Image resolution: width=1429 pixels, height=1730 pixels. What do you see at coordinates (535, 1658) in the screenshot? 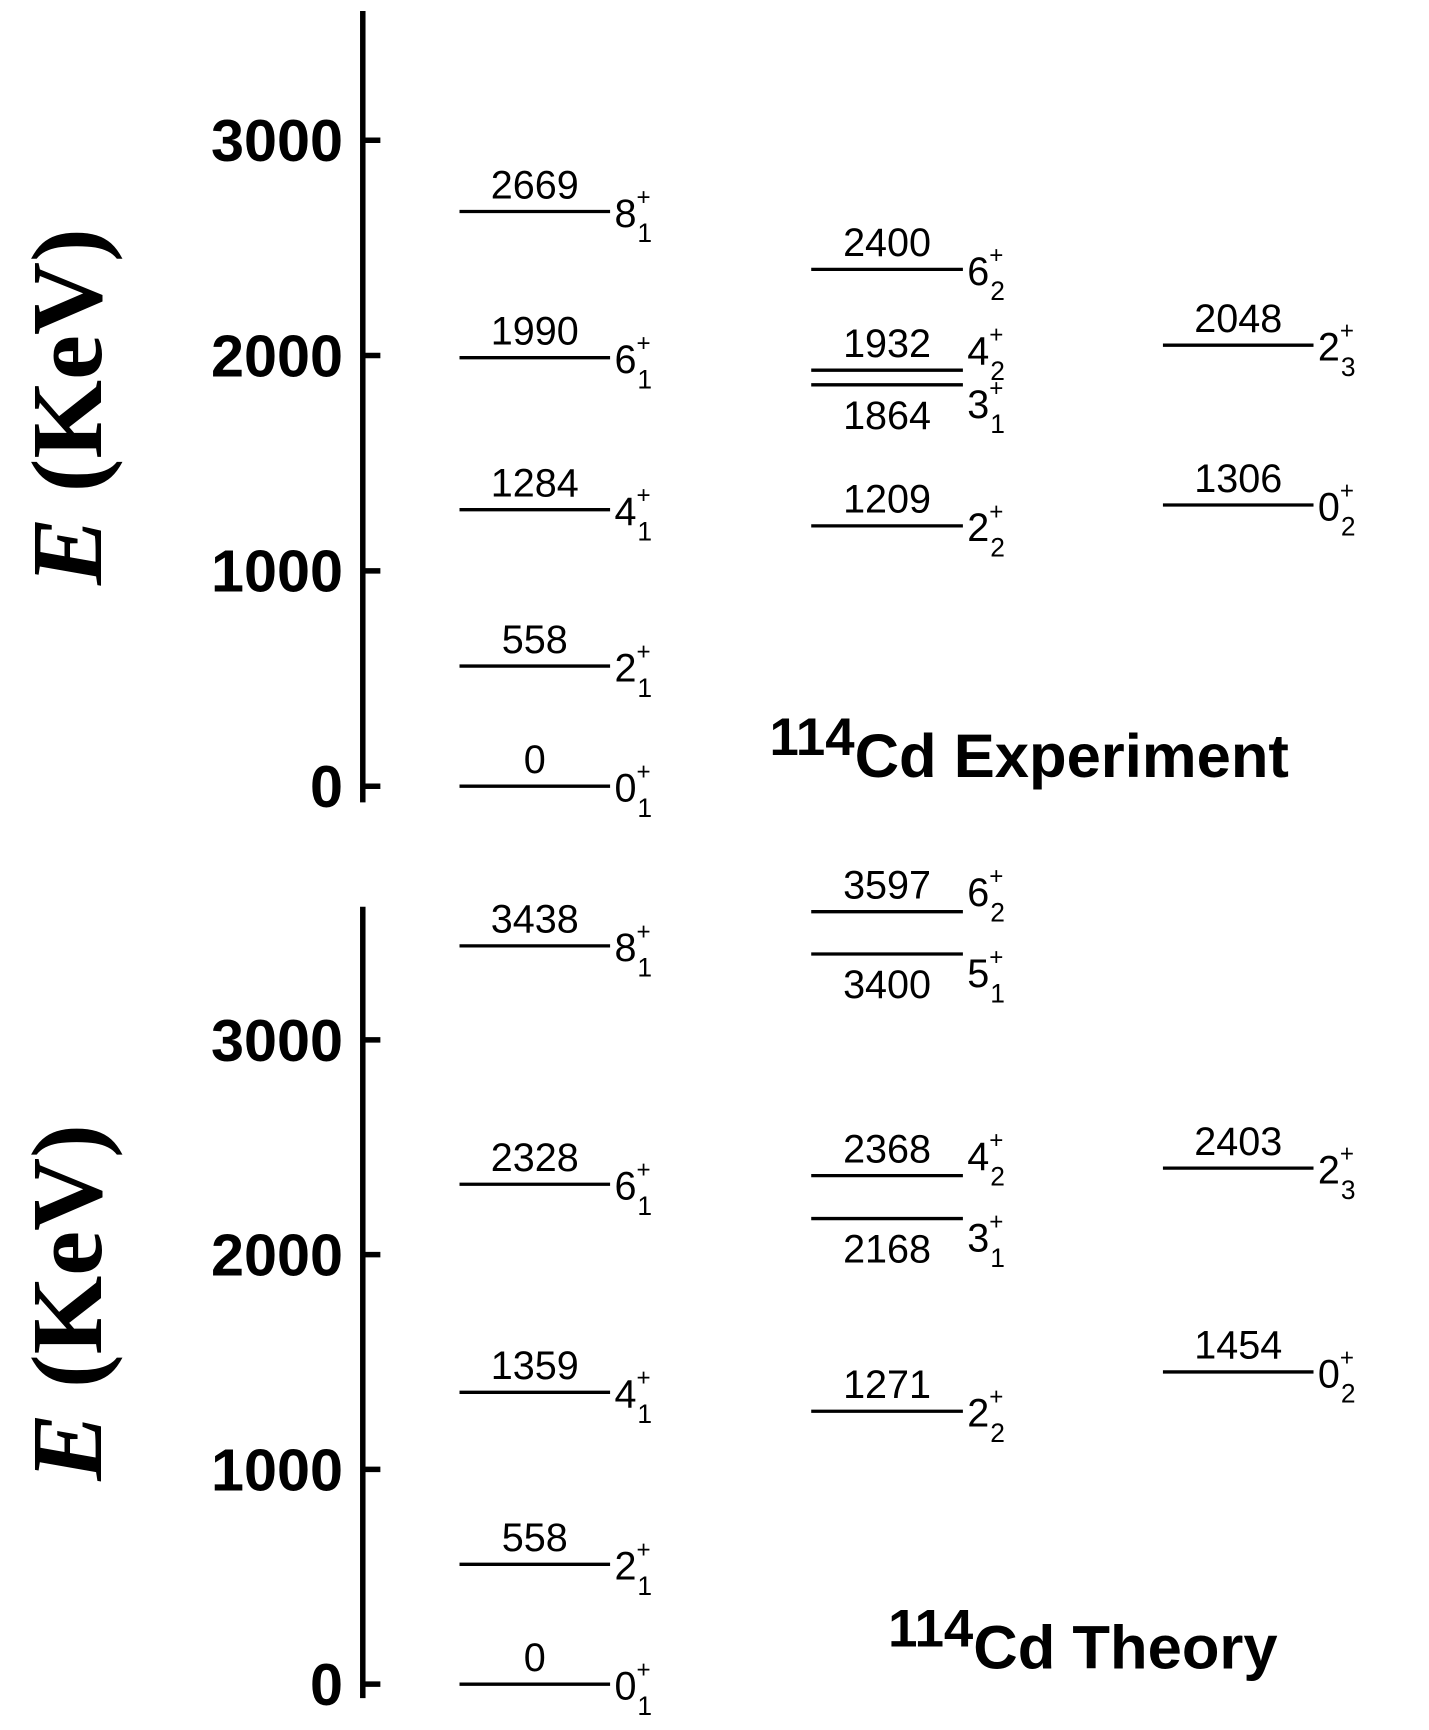
I see `level-value-label: 0` at bounding box center [535, 1658].